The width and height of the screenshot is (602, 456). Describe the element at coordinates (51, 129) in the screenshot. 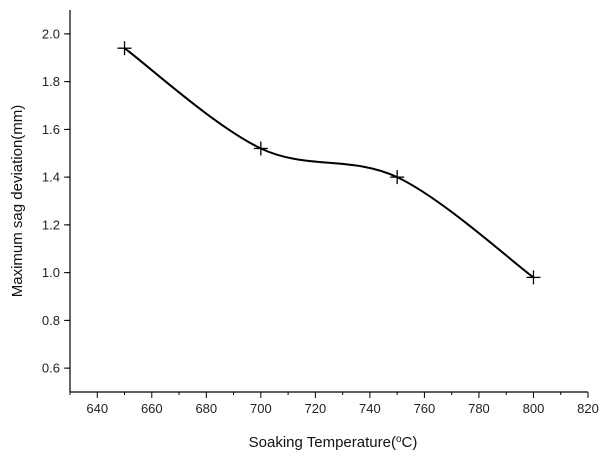

I see `y-tick-label: 1.6` at that location.